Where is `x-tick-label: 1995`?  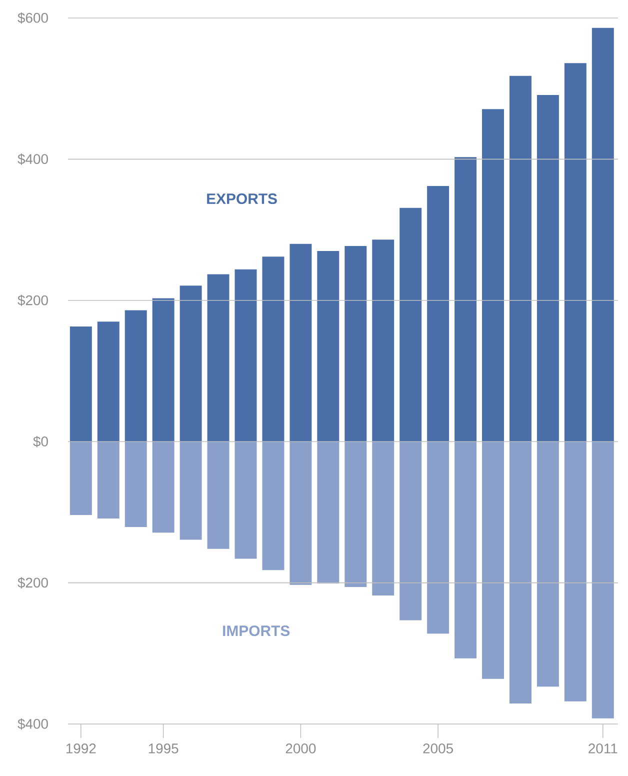
x-tick-label: 1995 is located at coordinates (163, 749).